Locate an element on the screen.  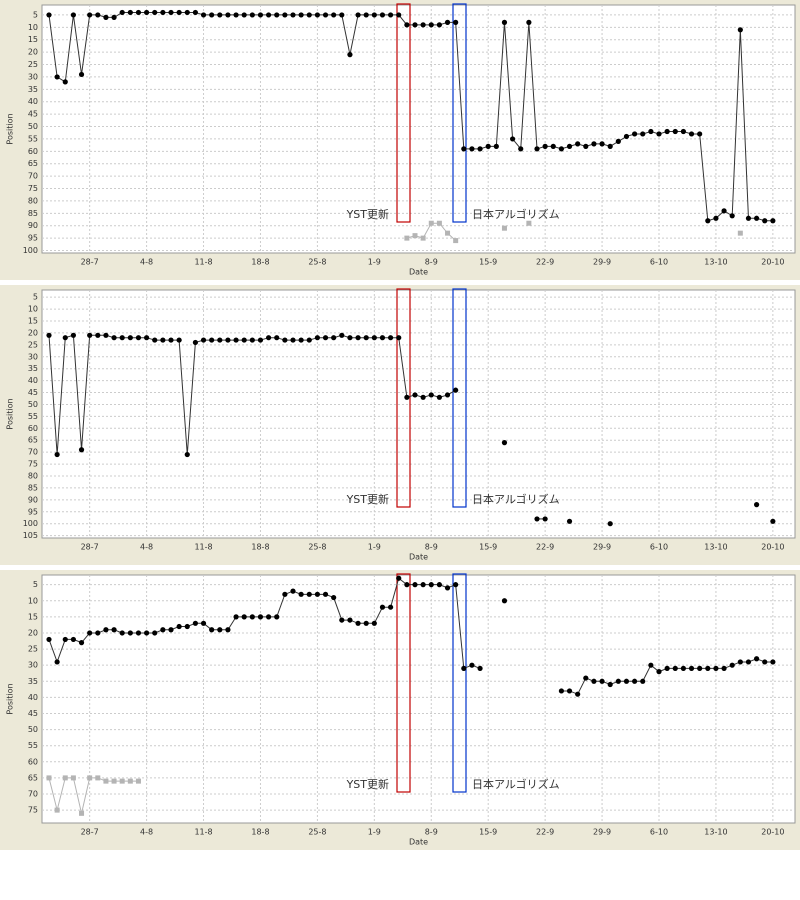
y-tick-label: 20 is located at coordinates (33, 632).